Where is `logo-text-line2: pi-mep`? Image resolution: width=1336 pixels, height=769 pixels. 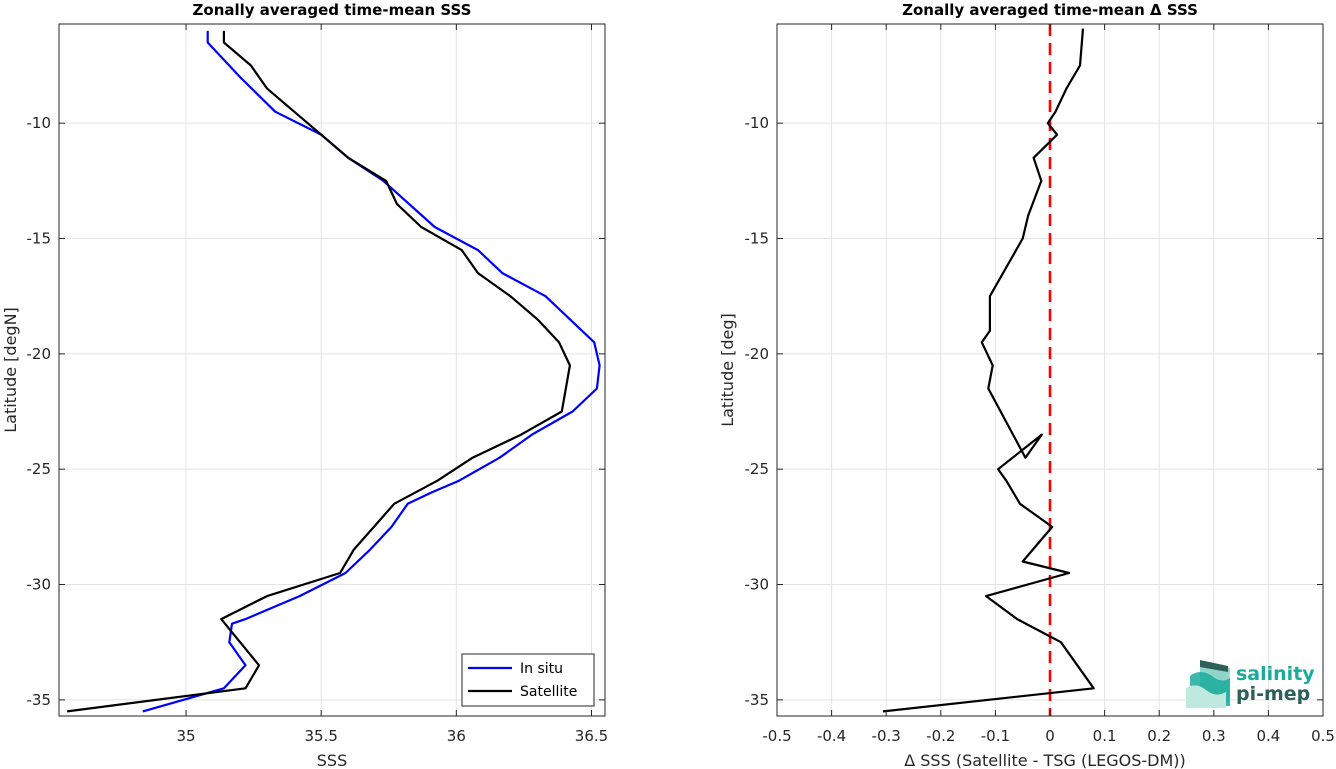
logo-text-line2: pi-mep is located at coordinates (1273, 694).